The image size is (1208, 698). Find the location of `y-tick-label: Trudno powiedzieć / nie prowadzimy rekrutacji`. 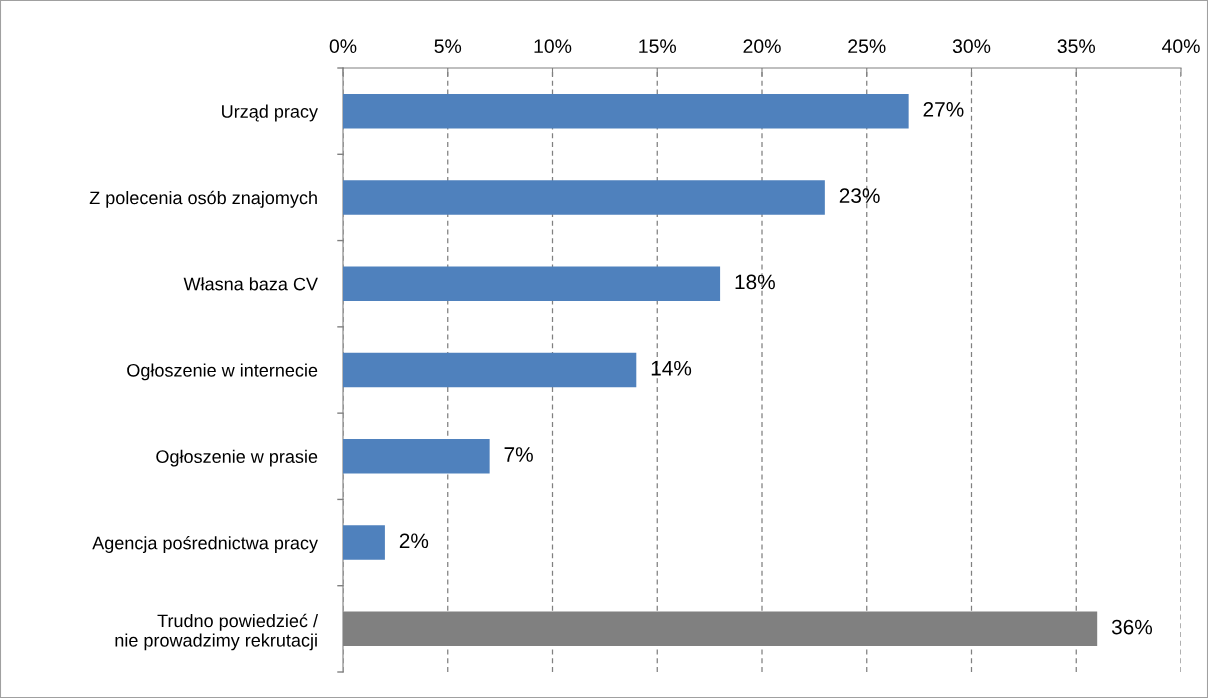

y-tick-label: Trudno powiedzieć / nie prowadzimy rekrutacji is located at coordinates (217, 632).